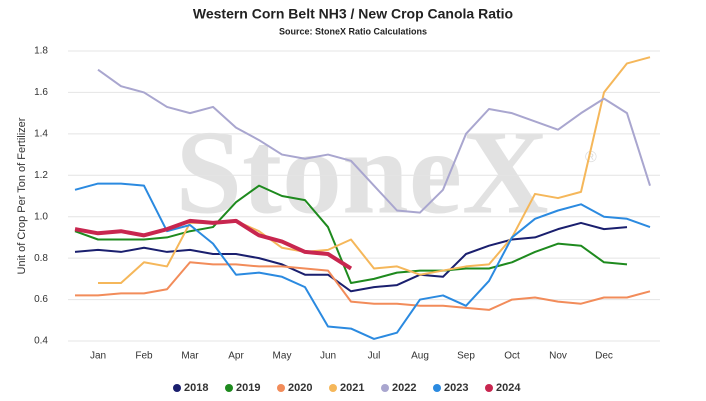 This screenshot has width=706, height=401. Describe the element at coordinates (456, 388) in the screenshot. I see `legend-label: 2023` at that location.